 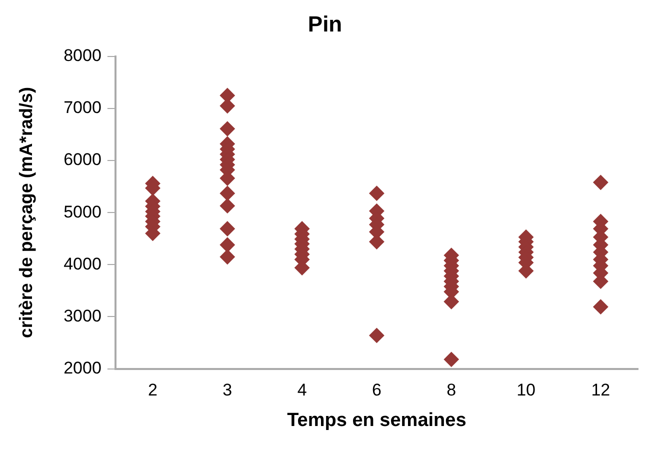 What do you see at coordinates (325, 23) in the screenshot?
I see `chart-title: Pin` at bounding box center [325, 23].